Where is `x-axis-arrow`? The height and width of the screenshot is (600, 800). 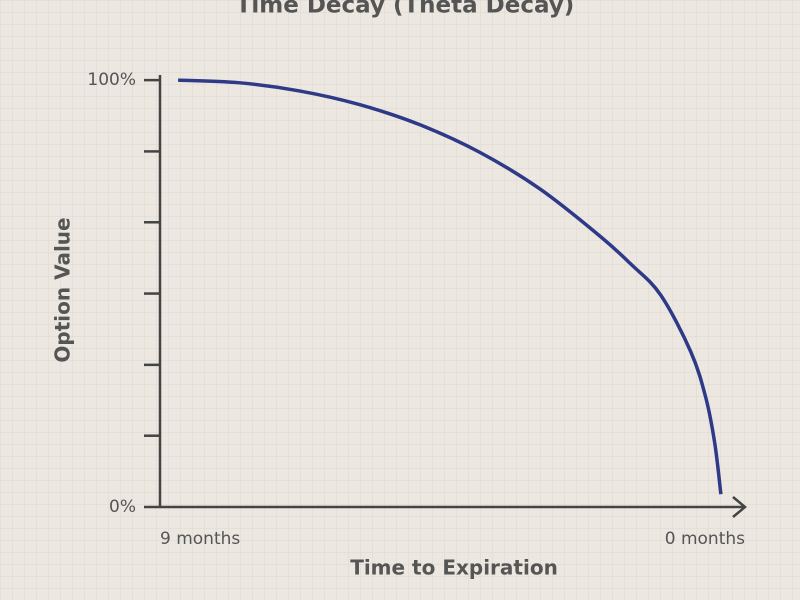 x-axis-arrow is located at coordinates (739, 507).